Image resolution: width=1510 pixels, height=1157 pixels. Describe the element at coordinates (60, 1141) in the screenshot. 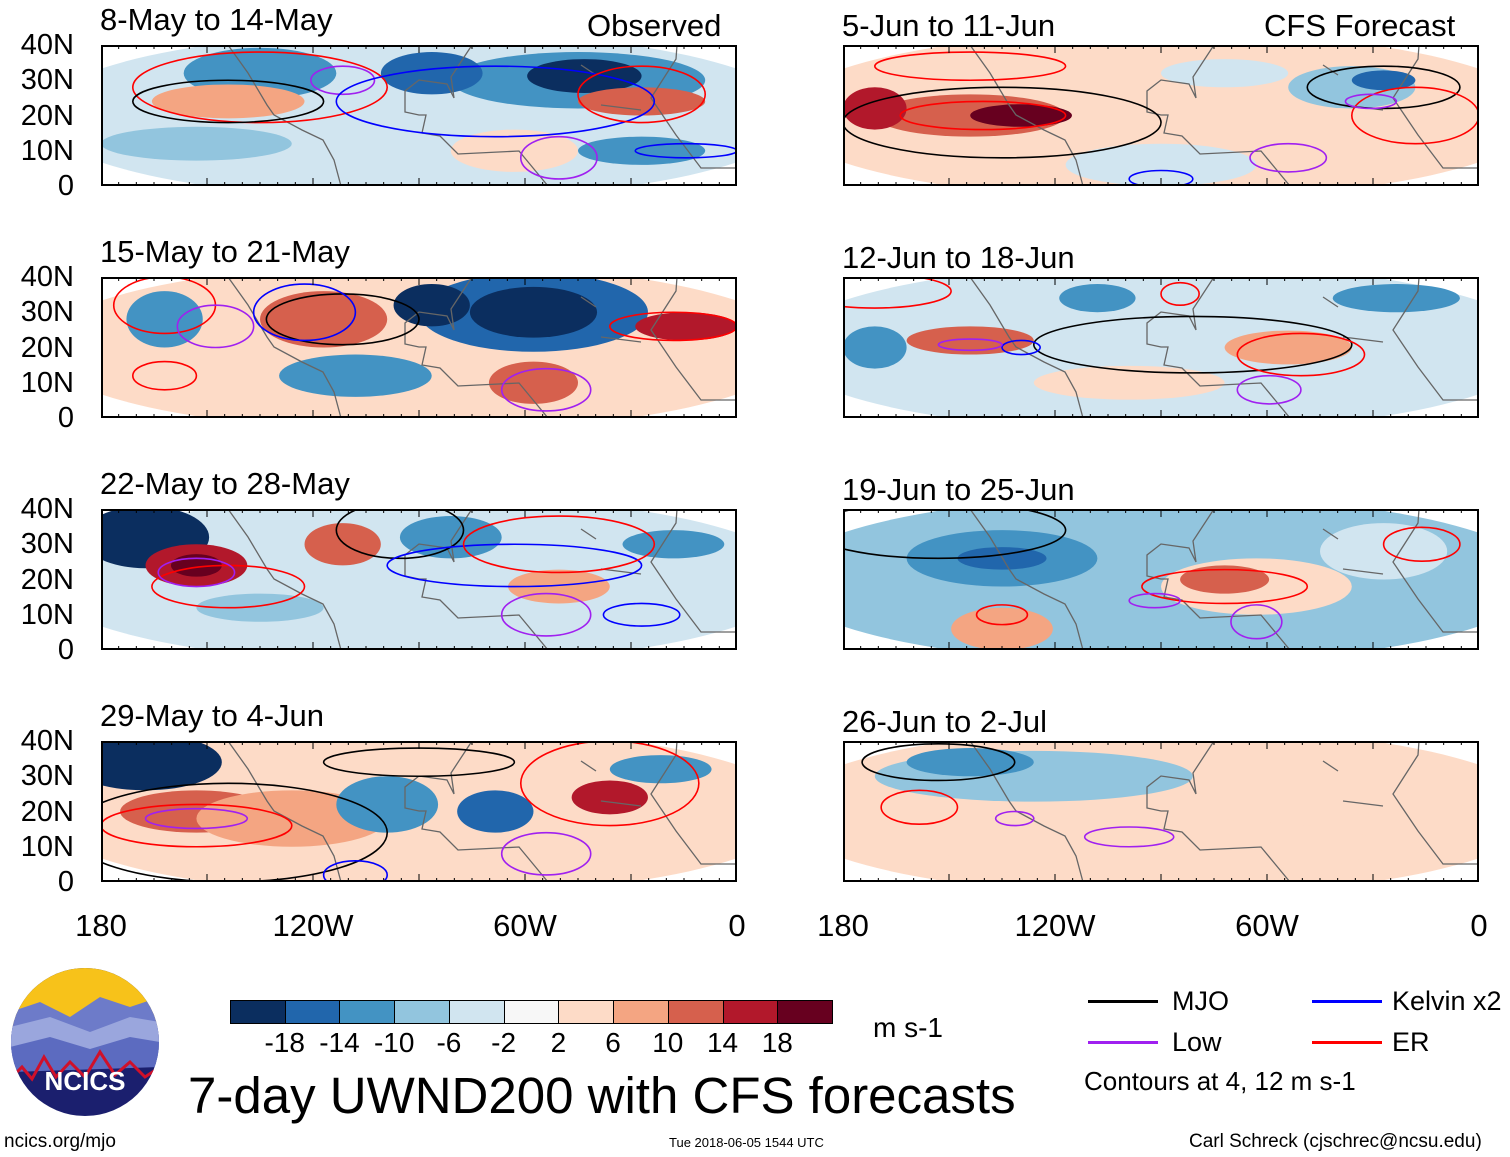

I see `footer-url: ncics.org/mjo` at that location.